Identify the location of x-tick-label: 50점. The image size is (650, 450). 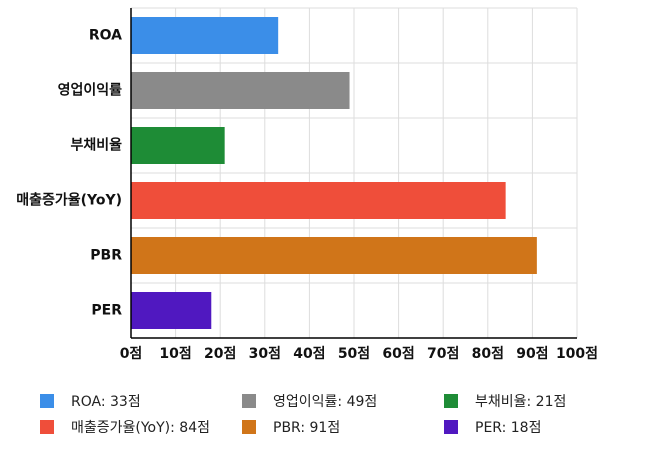
(354, 353).